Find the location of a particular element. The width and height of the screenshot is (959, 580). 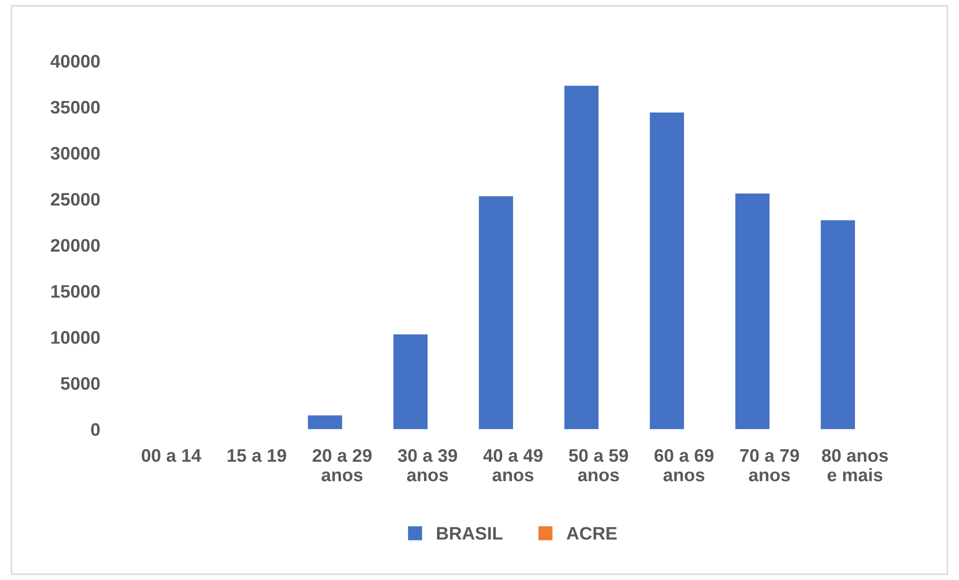

y-tick-label: 20000 is located at coordinates (75, 245).